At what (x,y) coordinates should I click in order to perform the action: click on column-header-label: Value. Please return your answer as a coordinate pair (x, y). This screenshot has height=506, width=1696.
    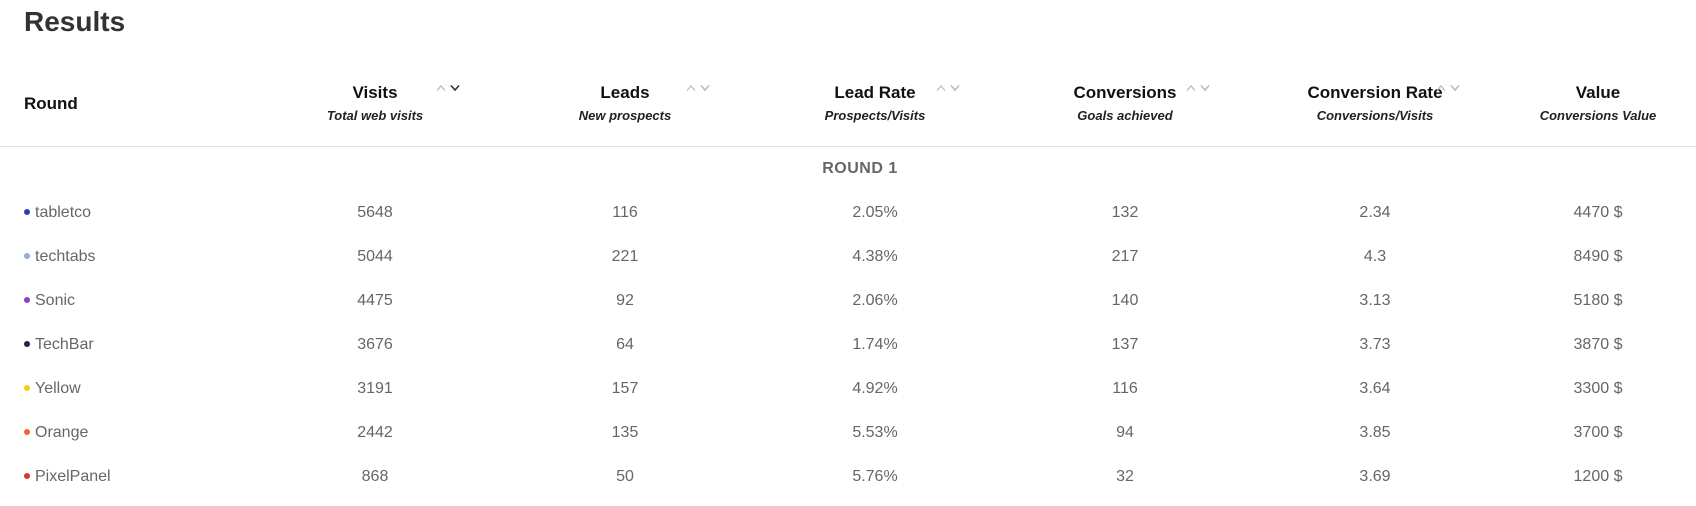
    Looking at the image, I should click on (1598, 92).